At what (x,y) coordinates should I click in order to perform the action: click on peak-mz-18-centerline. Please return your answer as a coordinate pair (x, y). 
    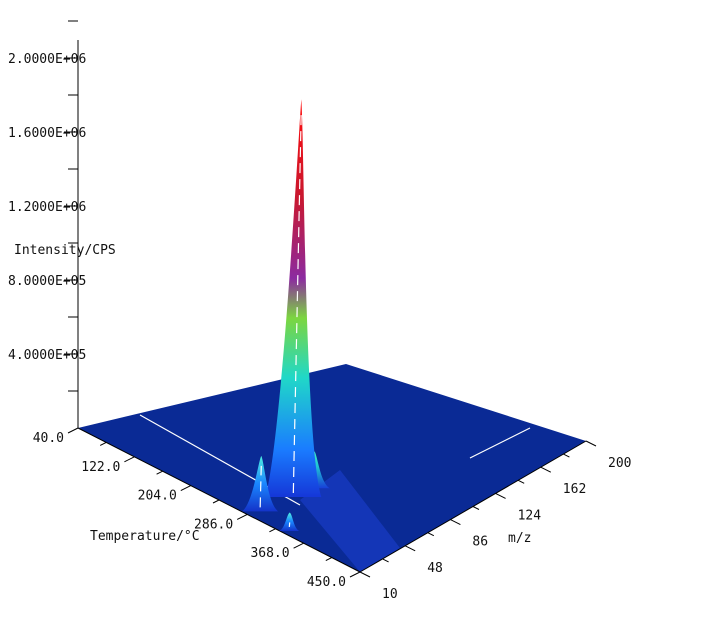
    Looking at the image, I should click on (260, 486).